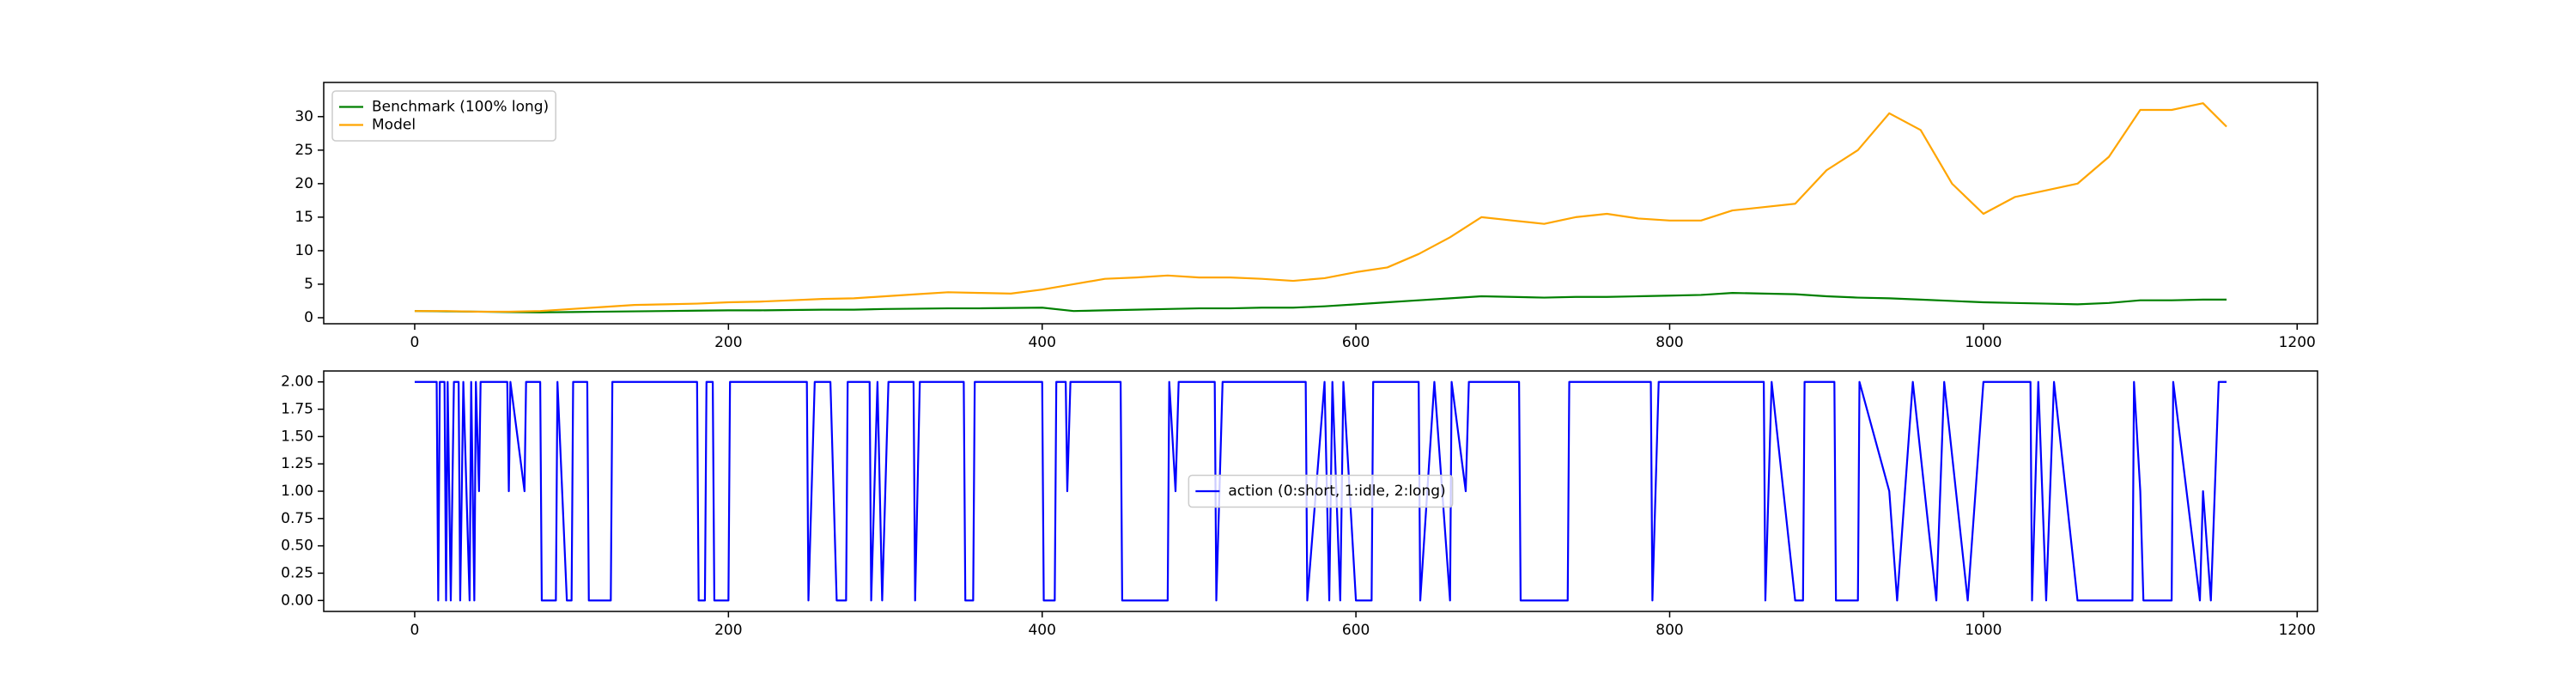  Describe the element at coordinates (461, 107) in the screenshot. I see `legend-label: Benchmark (100% long)` at that location.